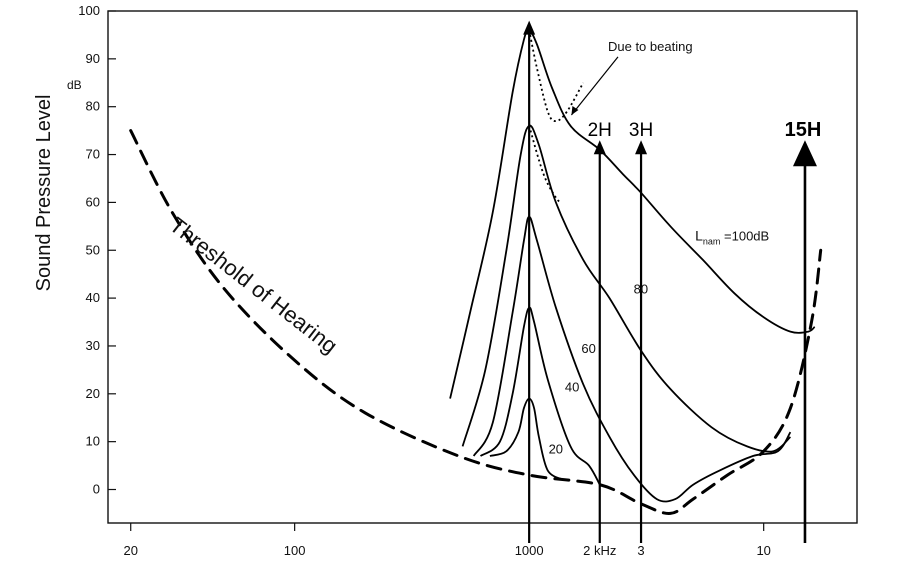 The width and height of the screenshot is (915, 587). What do you see at coordinates (600, 130) in the screenshot?
I see `harmonic-marker-label: 2H` at bounding box center [600, 130].